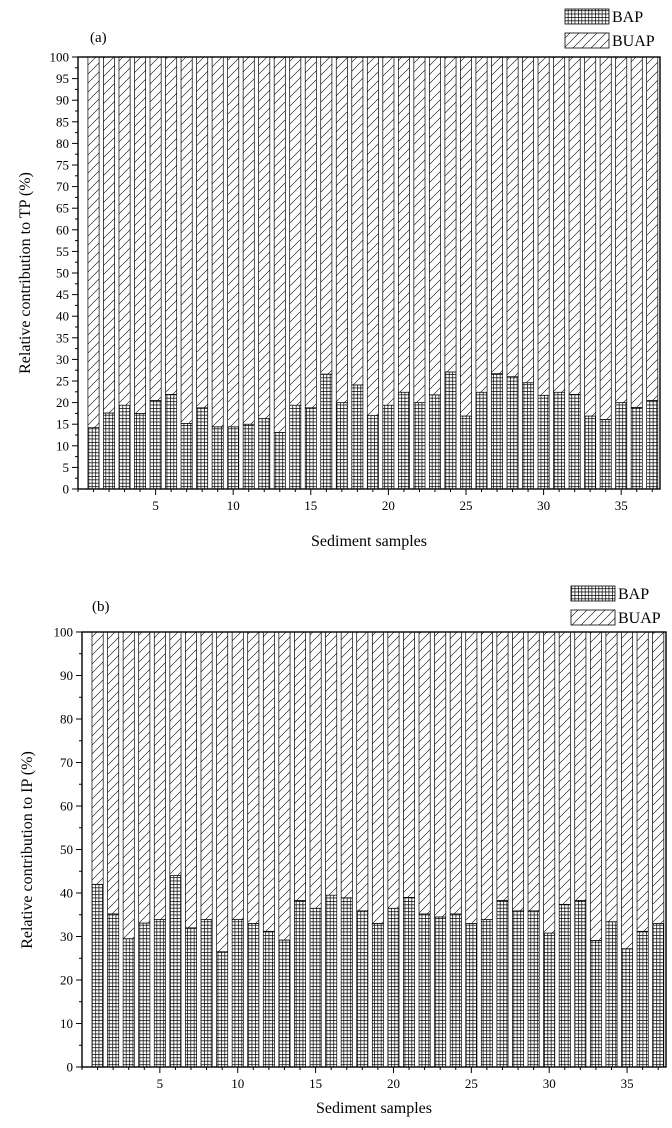 This screenshot has width=672, height=1128. What do you see at coordinates (62, 294) in the screenshot?
I see `y-tick-label: 45` at bounding box center [62, 294].